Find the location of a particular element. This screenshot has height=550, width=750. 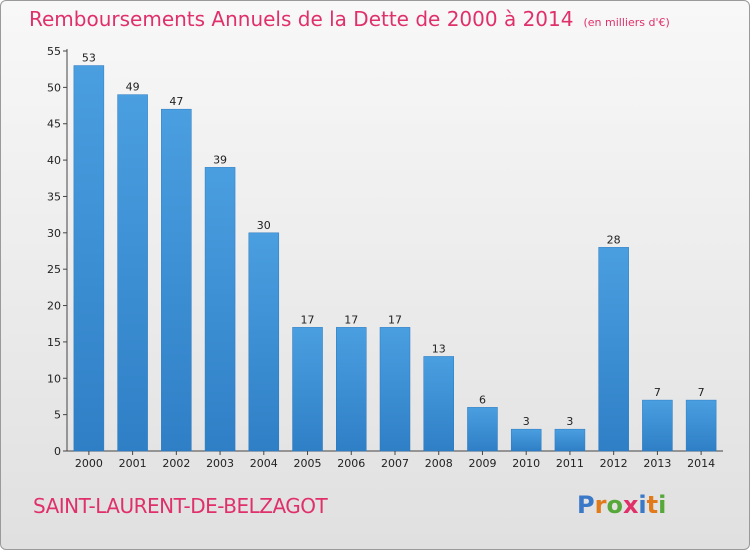

chart-subtitle: (en milliers d'€) is located at coordinates (626, 22).